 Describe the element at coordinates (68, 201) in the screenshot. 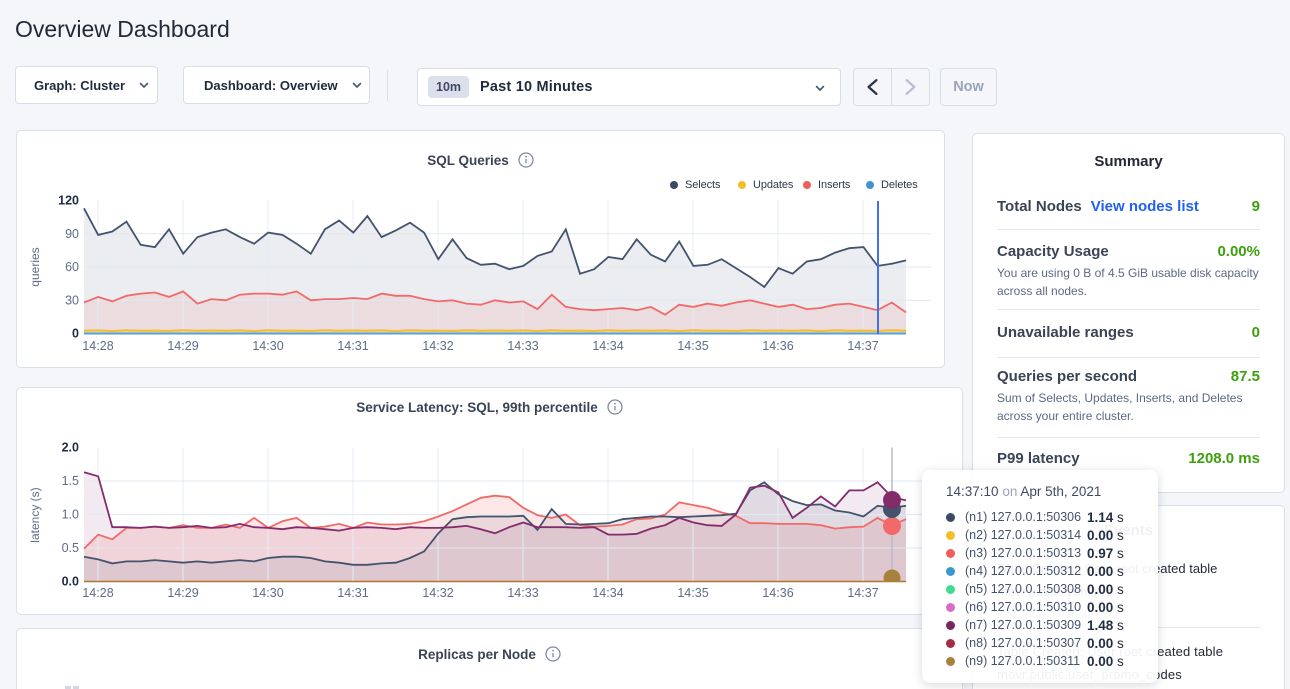

I see `svg-text: 120` at that location.